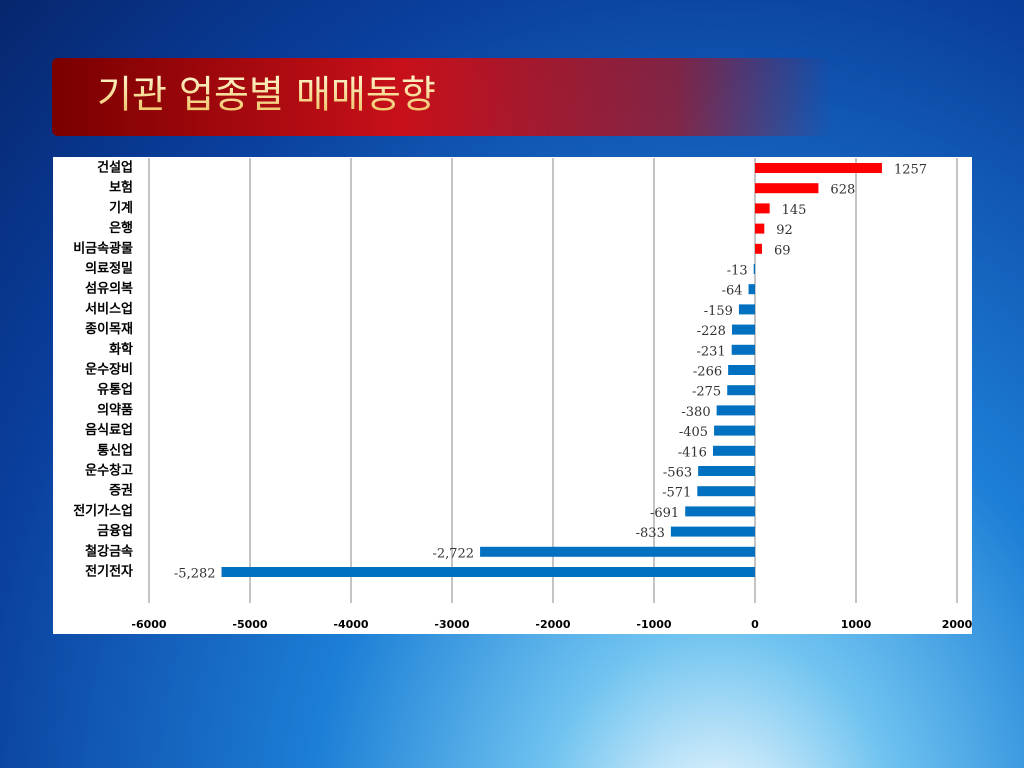 Image resolution: width=1024 pixels, height=768 pixels. Describe the element at coordinates (453, 553) in the screenshot. I see `value-label: -2,722` at that location.